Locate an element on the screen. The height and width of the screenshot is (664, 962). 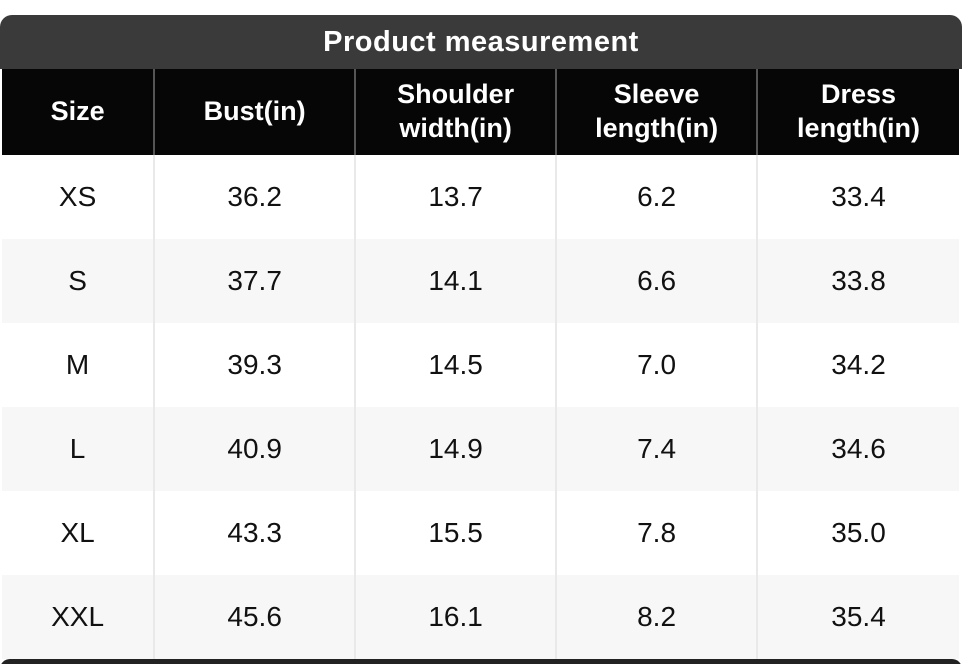
cell-size: S is located at coordinates (79, 281).